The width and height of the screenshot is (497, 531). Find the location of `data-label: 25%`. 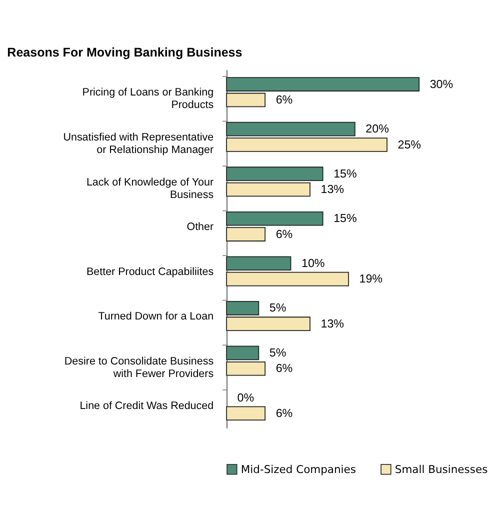

data-label: 25% is located at coordinates (410, 145).